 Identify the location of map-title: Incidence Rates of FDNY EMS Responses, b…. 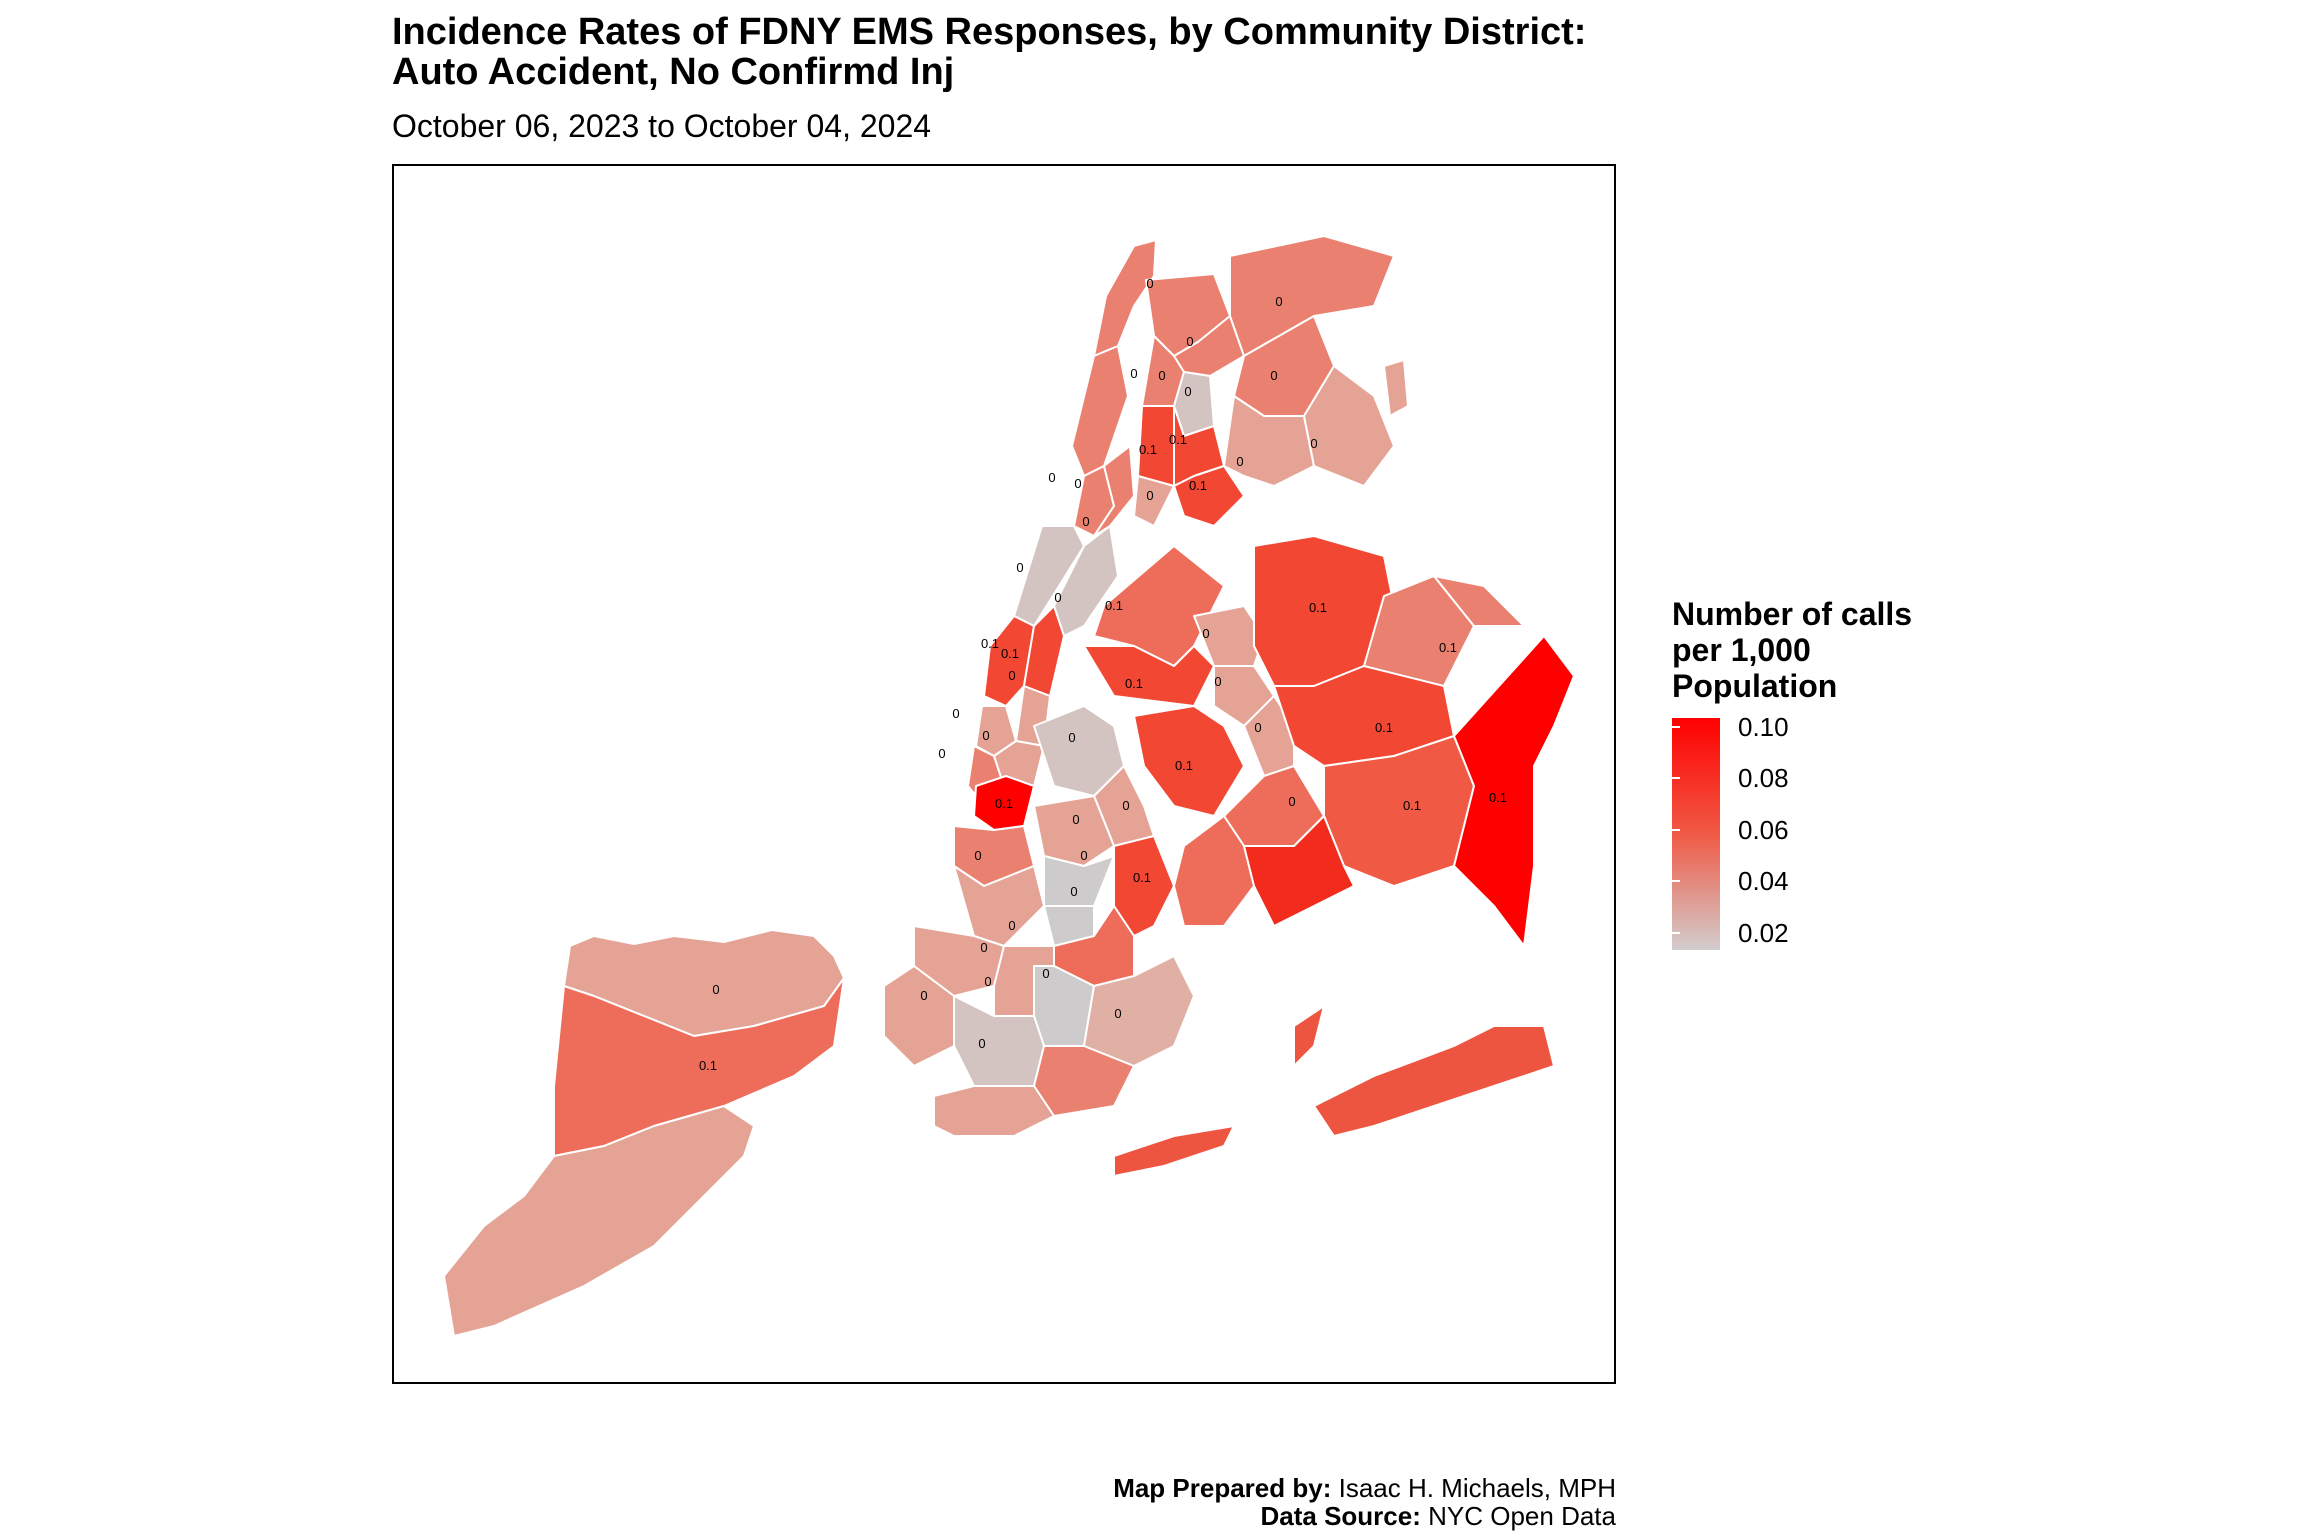
(989, 52).